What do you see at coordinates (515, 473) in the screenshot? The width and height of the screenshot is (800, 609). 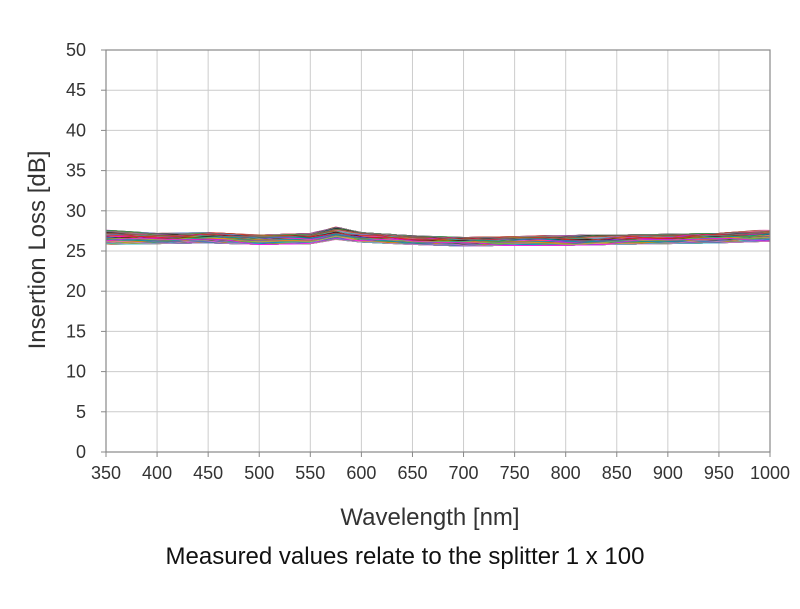 I see `x-tick-label: 750` at bounding box center [515, 473].